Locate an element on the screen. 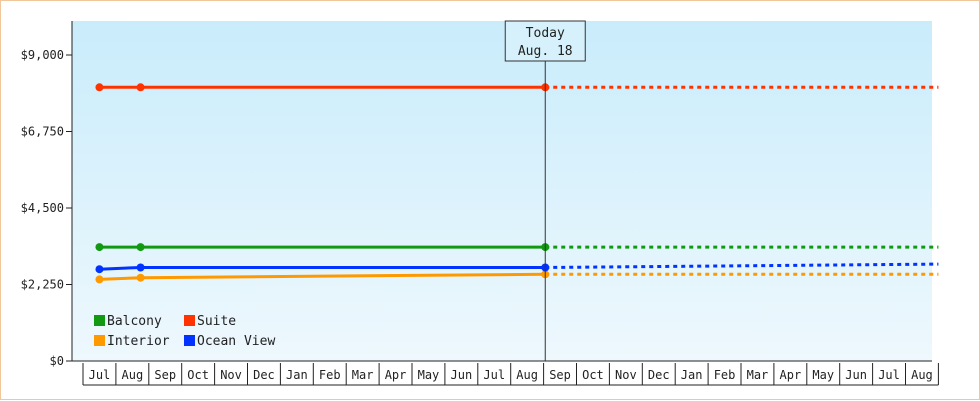 The width and height of the screenshot is (980, 401). legend-item-interior: Interior is located at coordinates (132, 341).